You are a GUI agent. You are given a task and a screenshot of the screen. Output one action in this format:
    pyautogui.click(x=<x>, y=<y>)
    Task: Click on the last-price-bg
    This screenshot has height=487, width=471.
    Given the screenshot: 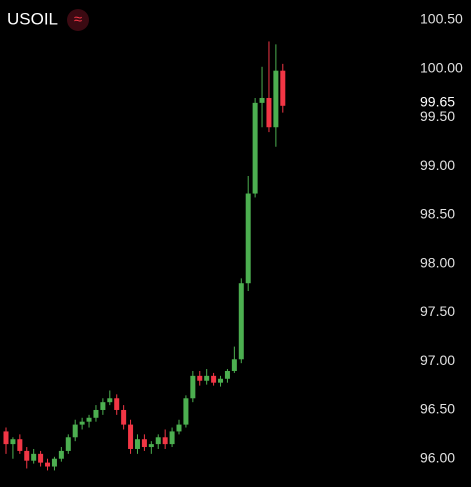 What is the action you would take?
    pyautogui.click(x=440, y=102)
    